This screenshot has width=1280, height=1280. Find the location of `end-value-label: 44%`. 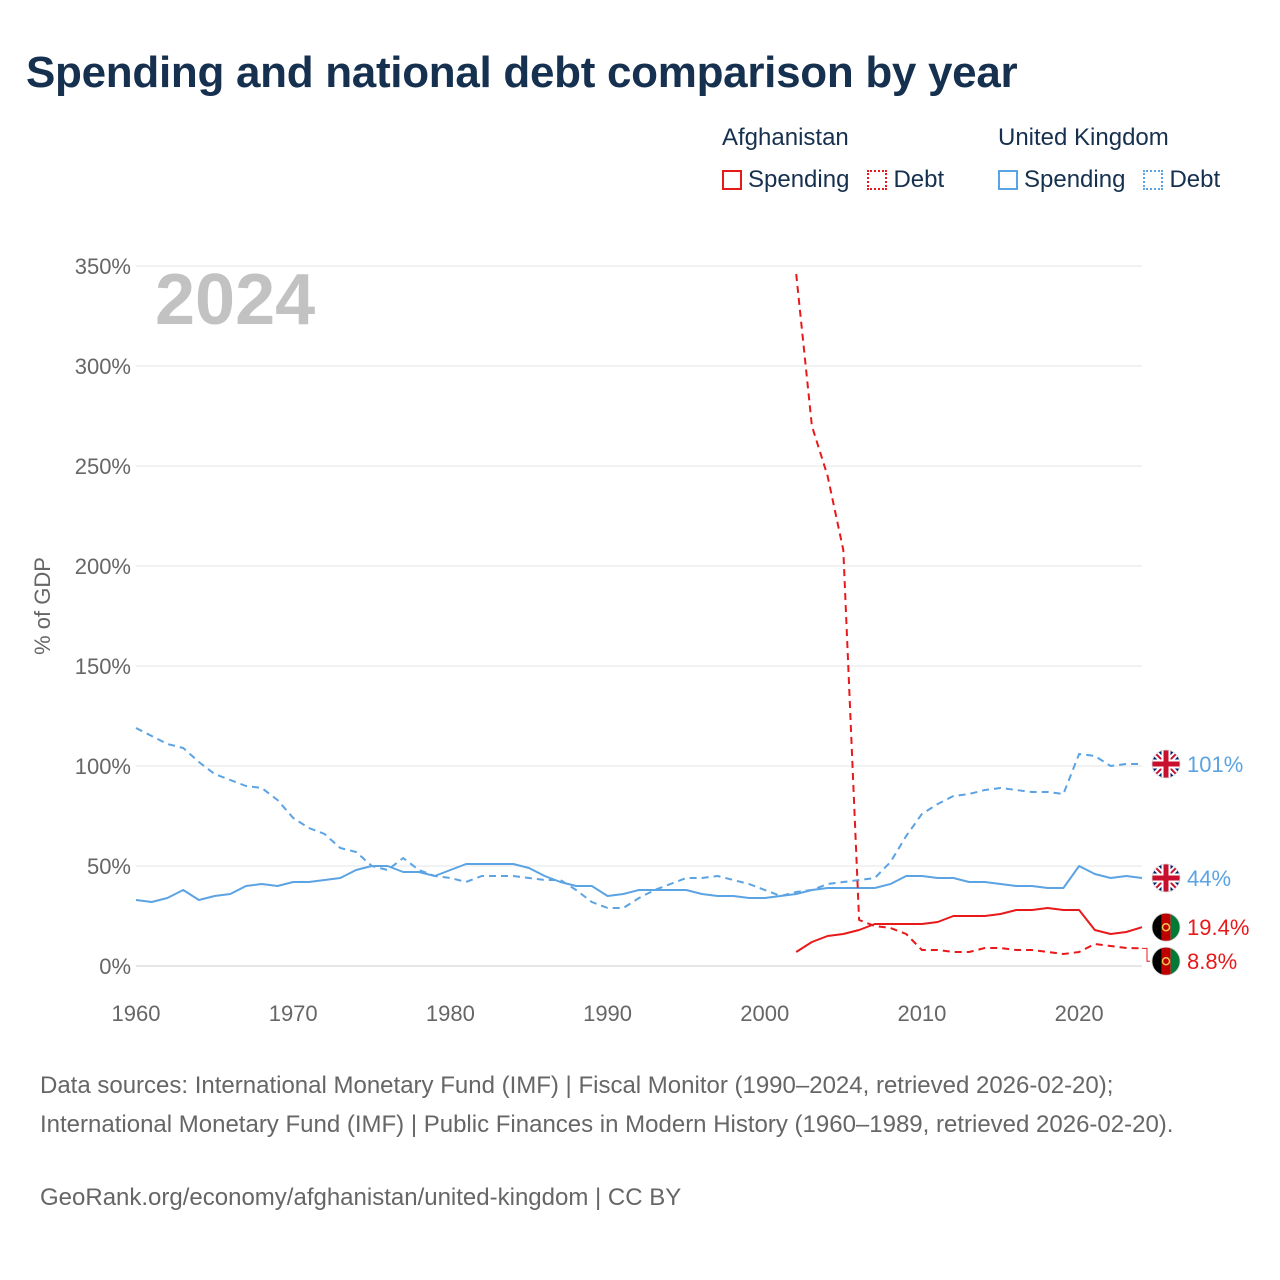

end-value-label: 44% is located at coordinates (1209, 878).